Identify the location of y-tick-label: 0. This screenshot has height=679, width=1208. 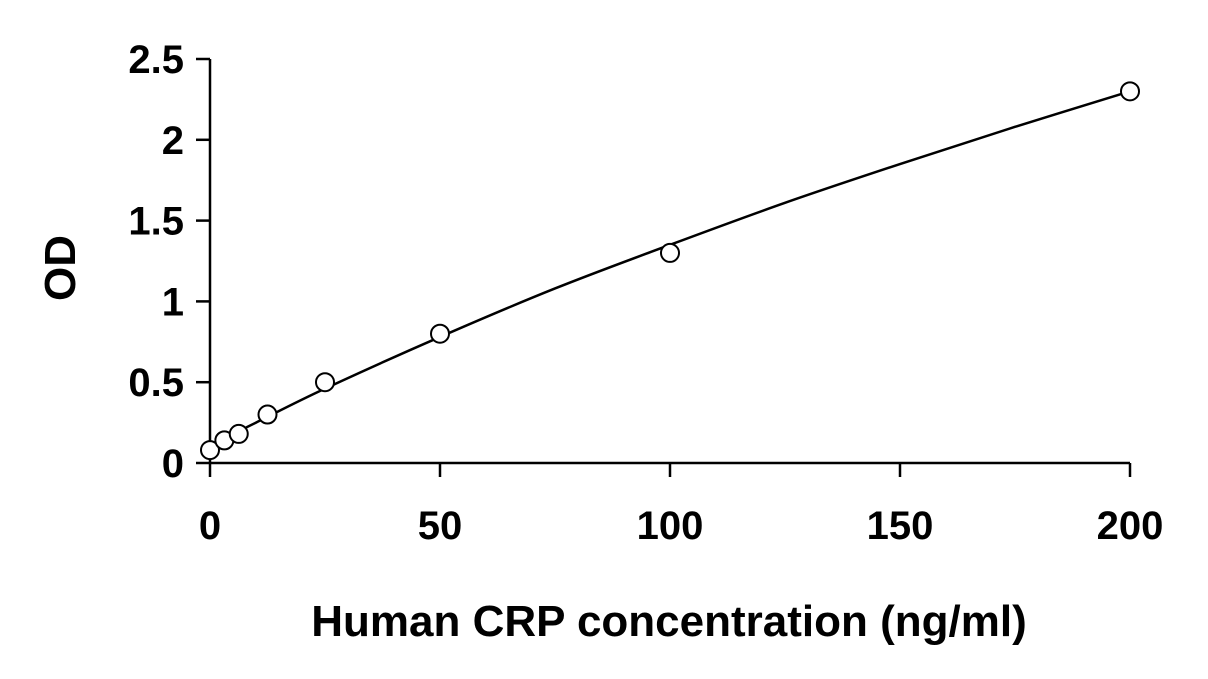
(173, 464).